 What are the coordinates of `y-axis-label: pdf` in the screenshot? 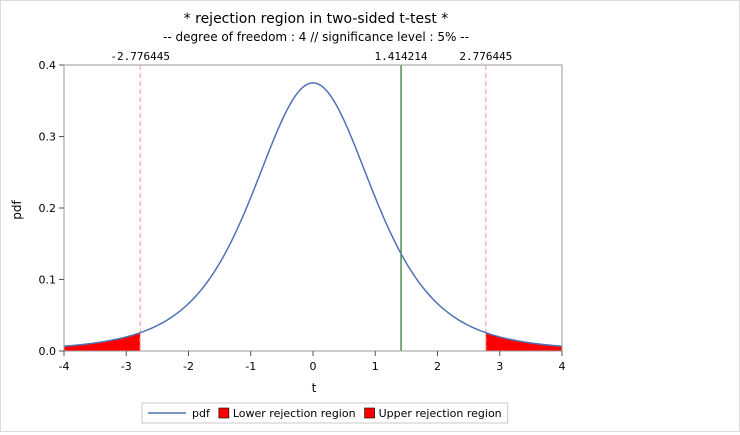 It's located at (17, 210).